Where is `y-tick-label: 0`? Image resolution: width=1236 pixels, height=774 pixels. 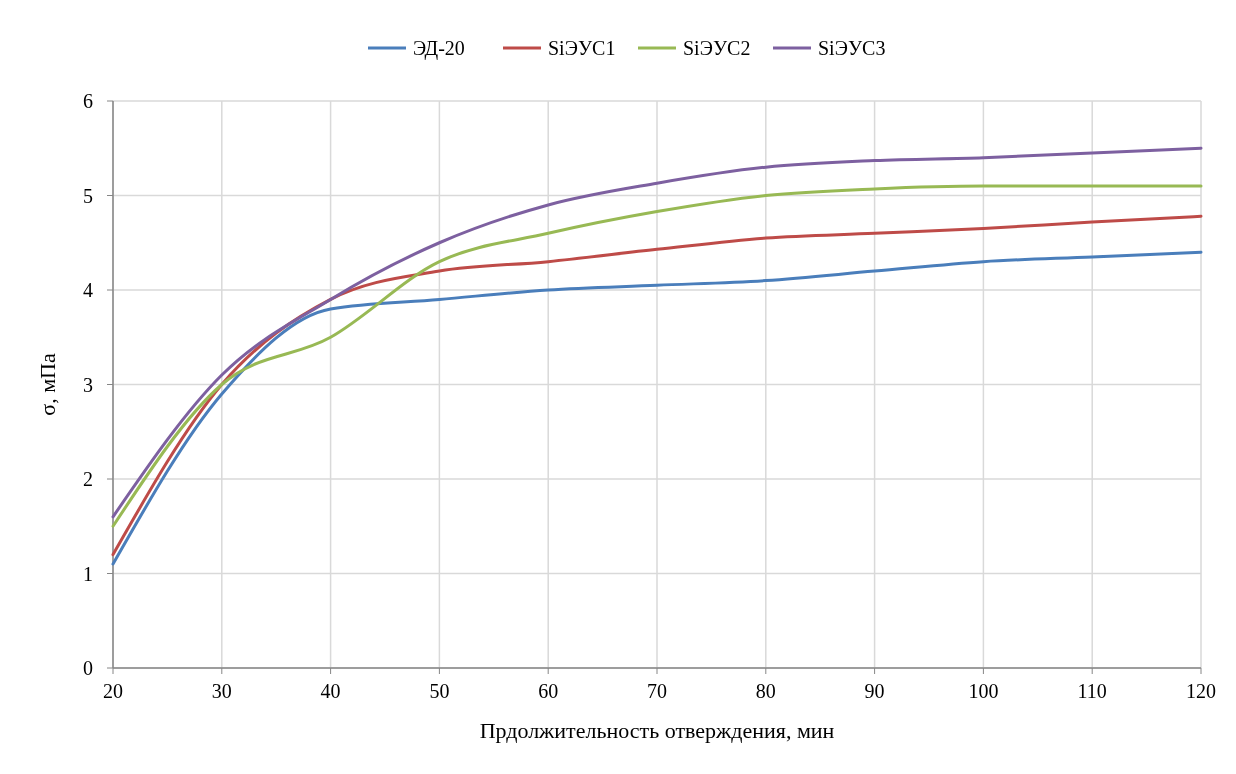
y-tick-label: 0 is located at coordinates (88, 668).